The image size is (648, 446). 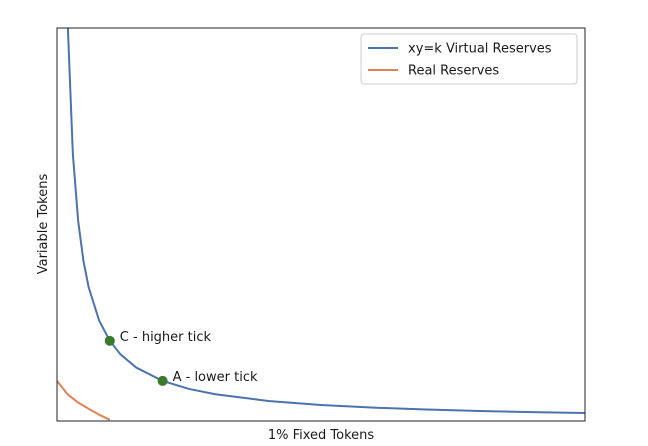 What do you see at coordinates (84, 400) in the screenshot?
I see `series-line-real-reserves` at bounding box center [84, 400].